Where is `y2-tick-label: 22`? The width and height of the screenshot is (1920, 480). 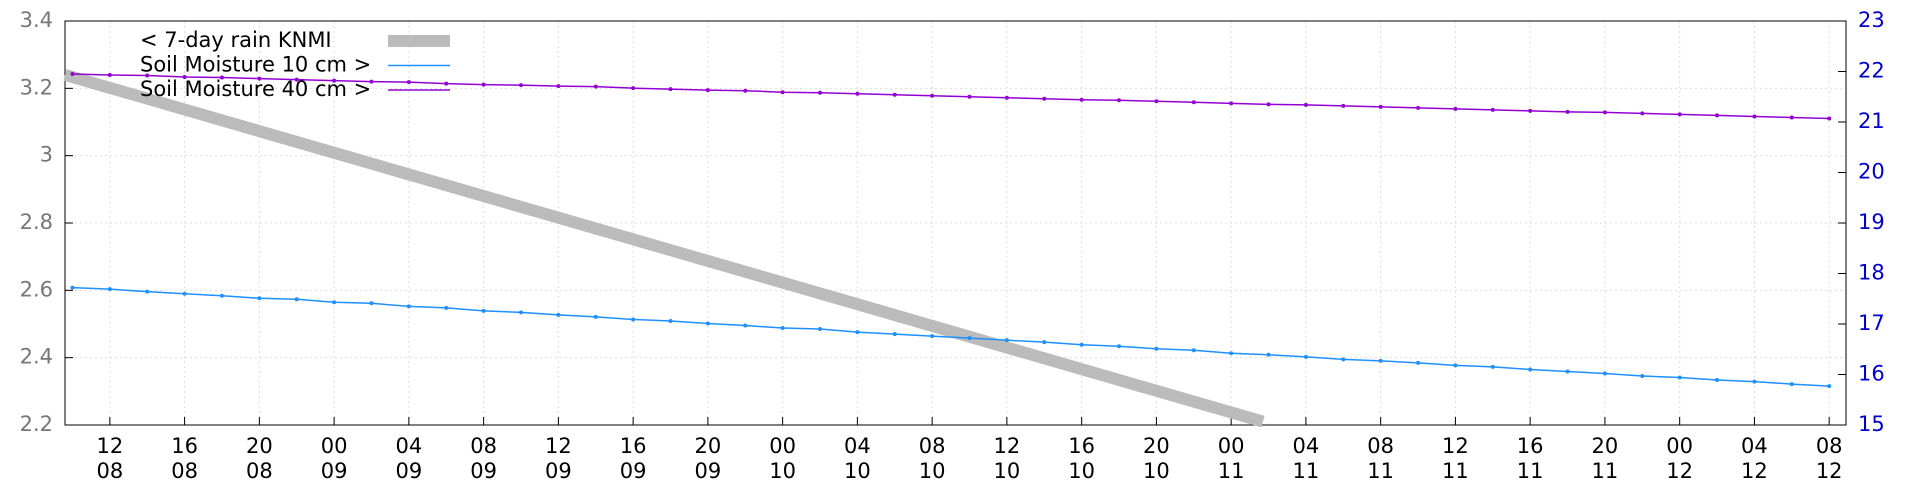
y2-tick-label: 22 is located at coordinates (1871, 71).